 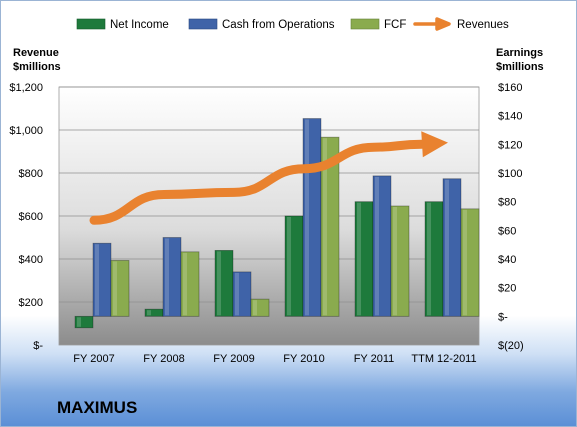 I want to click on left-tick-label: $800, so click(x=31, y=174).